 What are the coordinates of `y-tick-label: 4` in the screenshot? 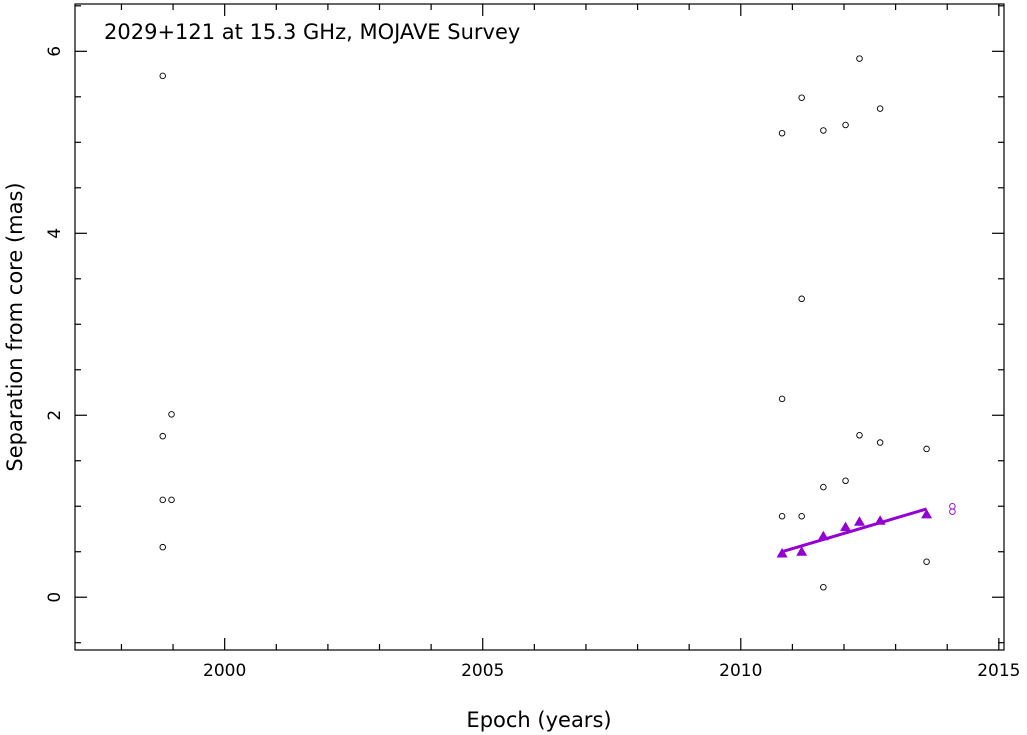 It's located at (55, 233).